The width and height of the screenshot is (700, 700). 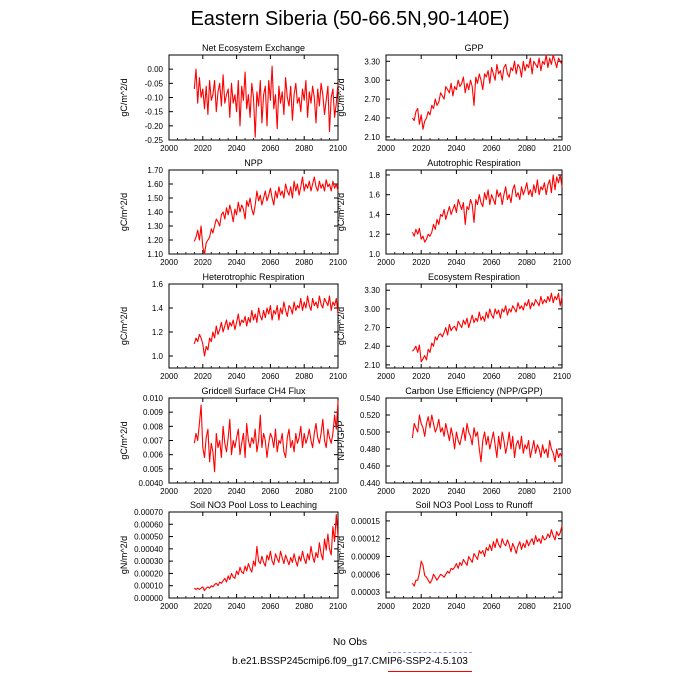 I want to click on y-tick-label: 0.006, so click(x=153, y=455).